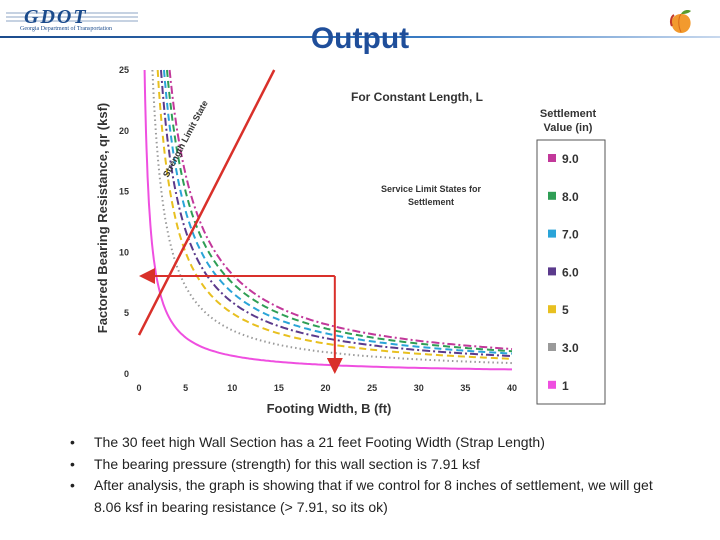 This screenshot has width=720, height=540. I want to click on strength-limit-line, so click(206, 202).